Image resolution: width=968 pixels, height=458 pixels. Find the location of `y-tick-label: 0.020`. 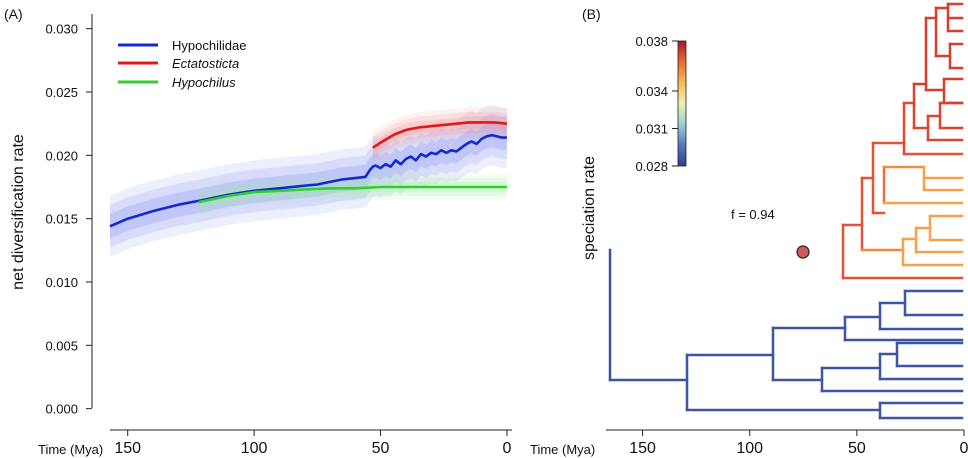

y-tick-label: 0.020 is located at coordinates (61, 155).